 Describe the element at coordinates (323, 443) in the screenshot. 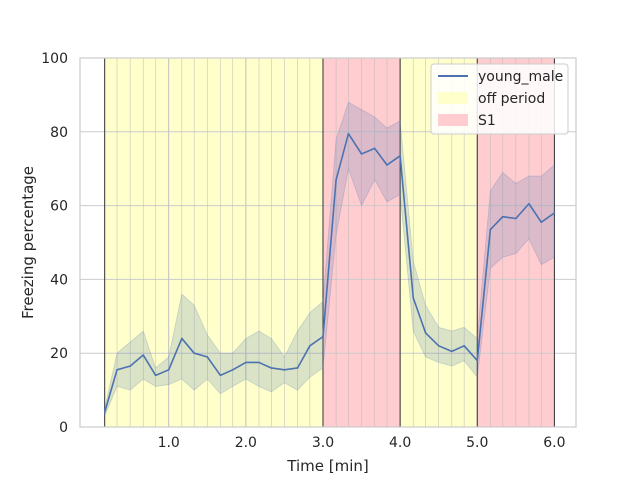

I see `x-tick-label-2: 3.0` at that location.